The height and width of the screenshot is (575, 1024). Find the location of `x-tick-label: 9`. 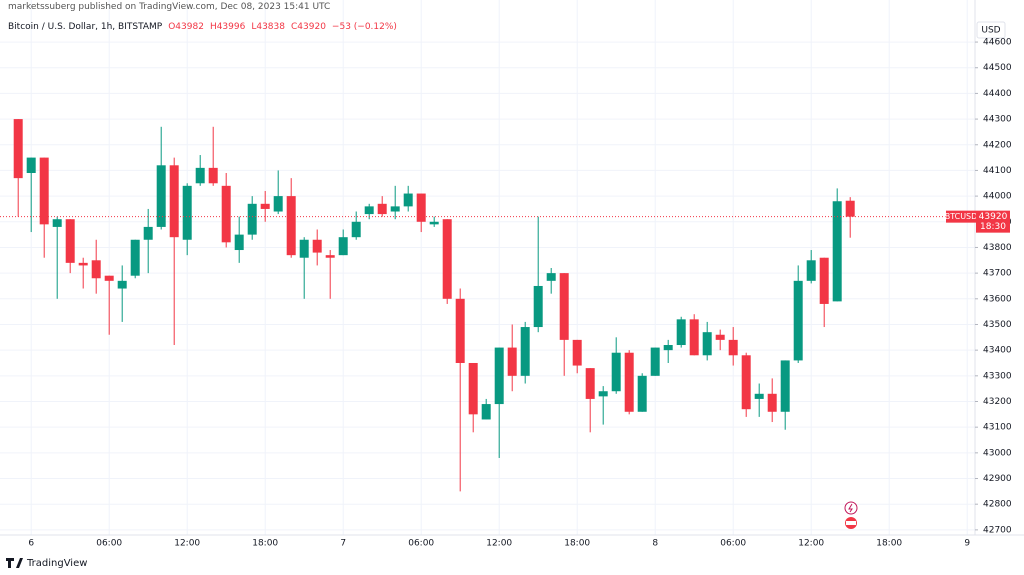

x-tick-label: 9 is located at coordinates (967, 544).